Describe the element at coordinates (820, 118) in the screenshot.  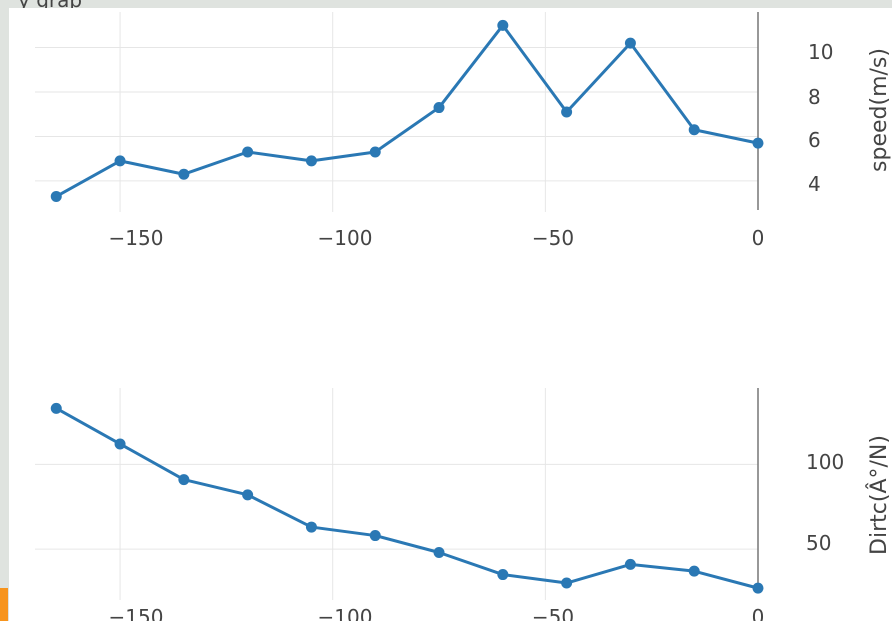
I see `speed-y-tick-labels: 4 8 6 10` at that location.